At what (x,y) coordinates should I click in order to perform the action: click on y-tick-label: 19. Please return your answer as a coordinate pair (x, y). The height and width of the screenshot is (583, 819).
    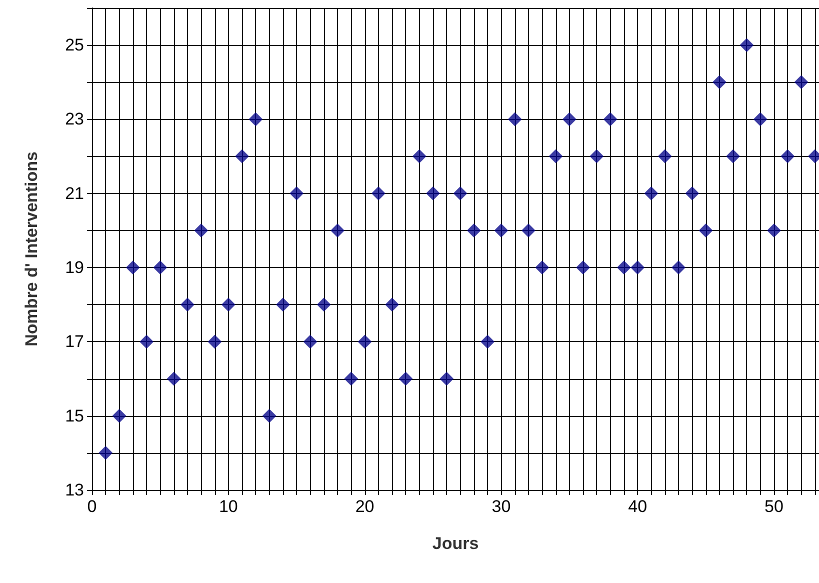
    Looking at the image, I should click on (74, 268).